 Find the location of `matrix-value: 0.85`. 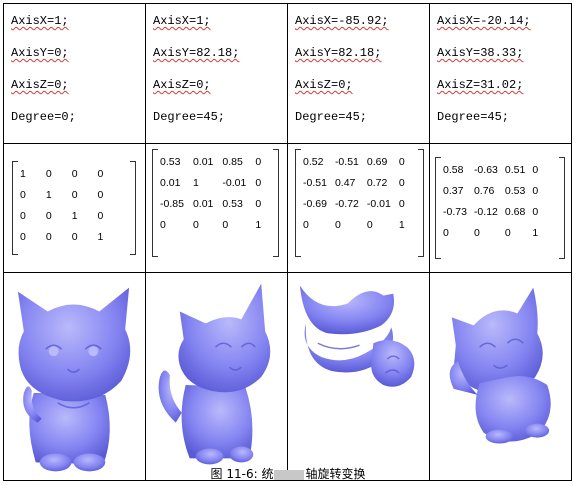

matrix-value: 0.85 is located at coordinates (232, 162).